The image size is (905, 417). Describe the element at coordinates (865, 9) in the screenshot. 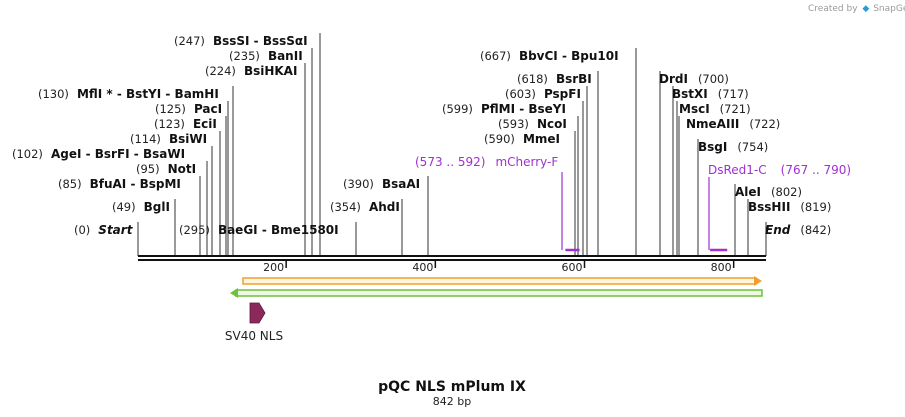

I see `snapgene-logo-icon: ◆` at that location.